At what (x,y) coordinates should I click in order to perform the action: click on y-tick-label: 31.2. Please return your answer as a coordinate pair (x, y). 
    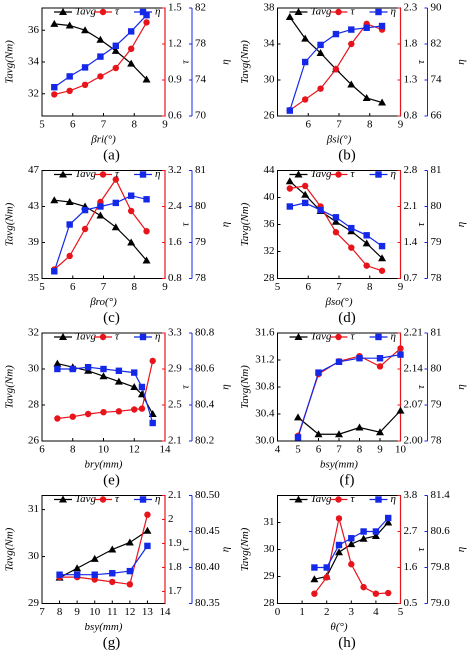
    Looking at the image, I should click on (264, 360).